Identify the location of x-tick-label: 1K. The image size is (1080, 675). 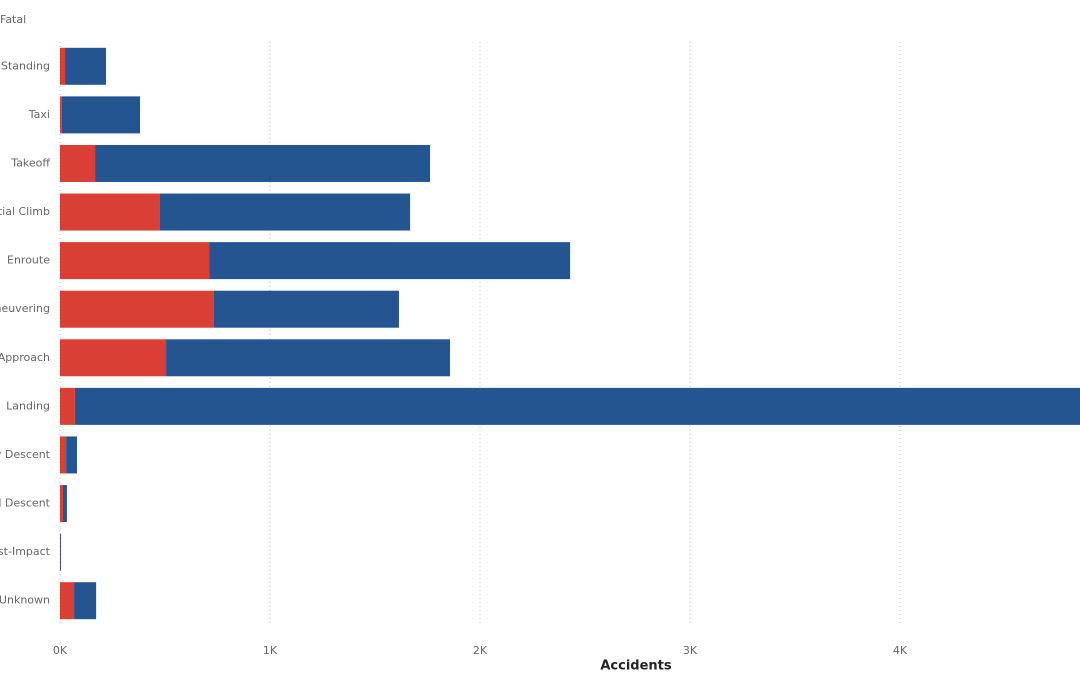
(270, 650).